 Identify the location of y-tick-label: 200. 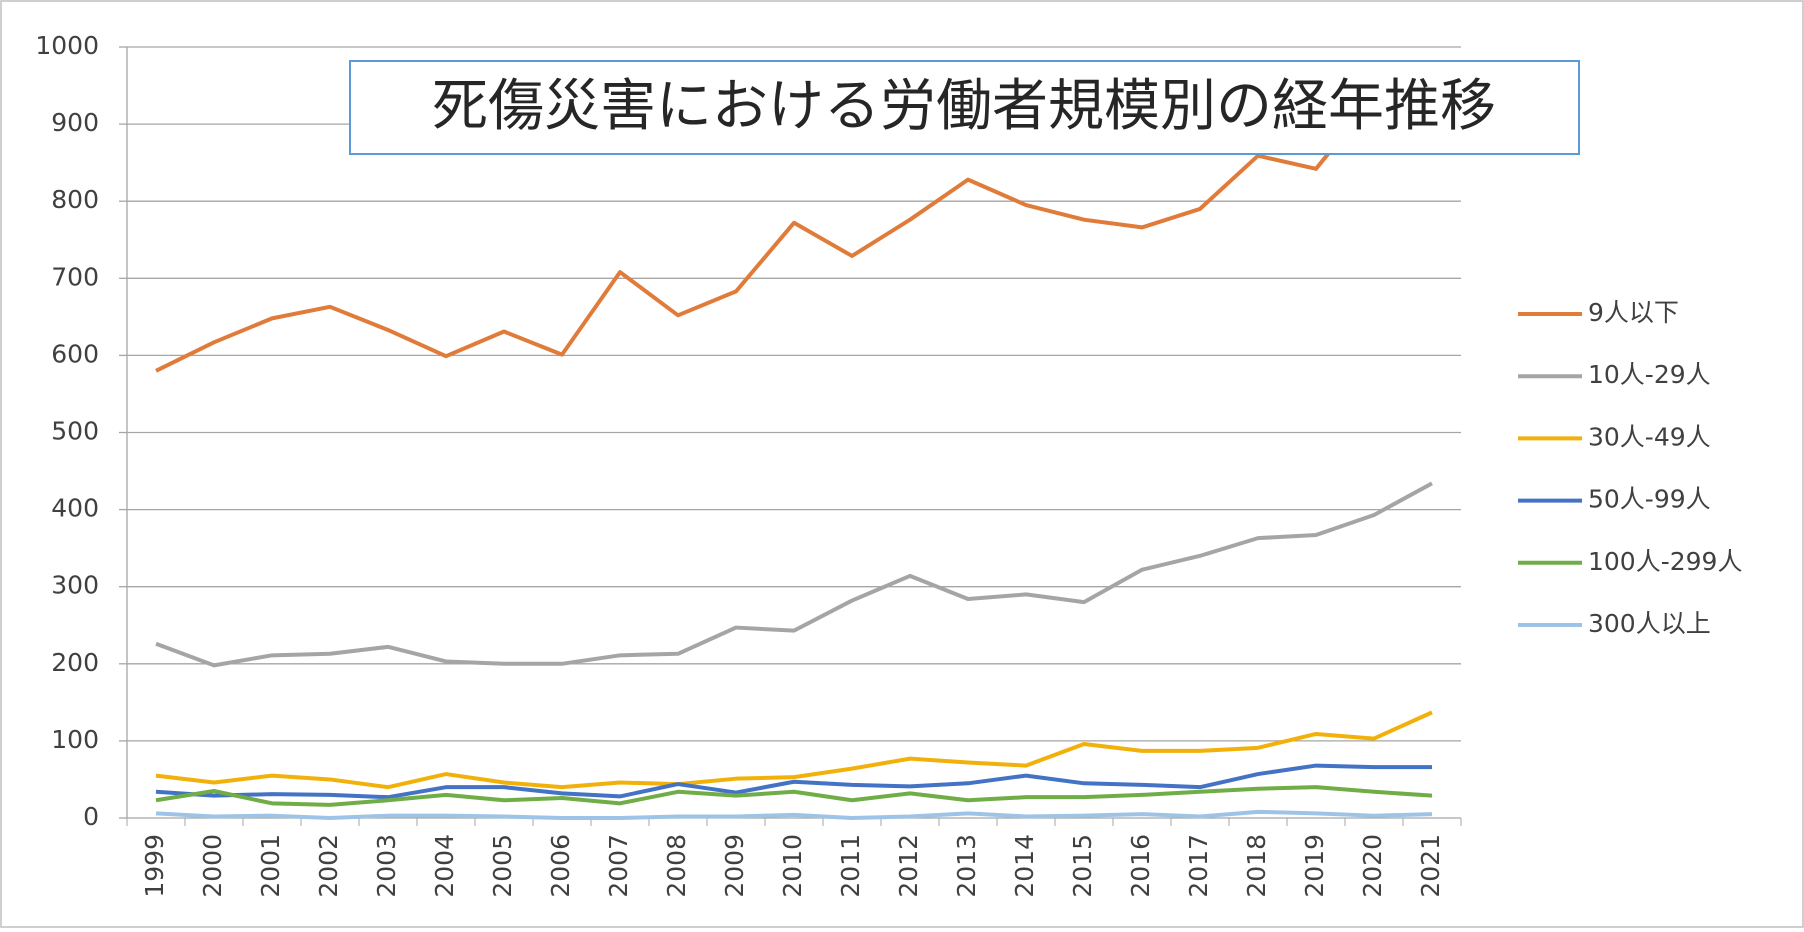
(75, 662).